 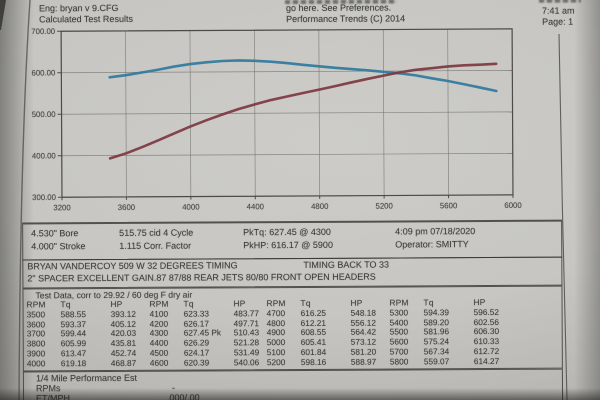 I want to click on y-tick-label: 400.00, so click(x=44, y=155).